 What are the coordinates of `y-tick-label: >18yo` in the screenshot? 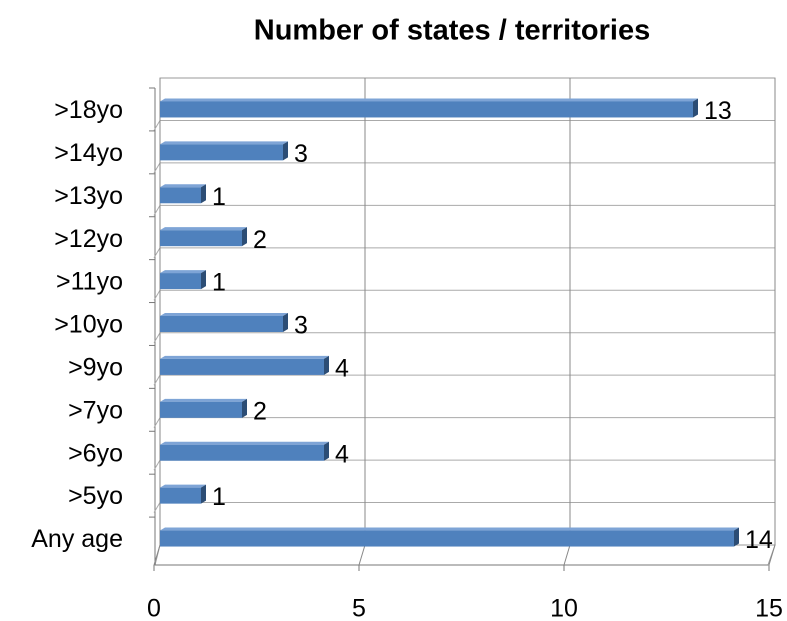 It's located at (88, 110).